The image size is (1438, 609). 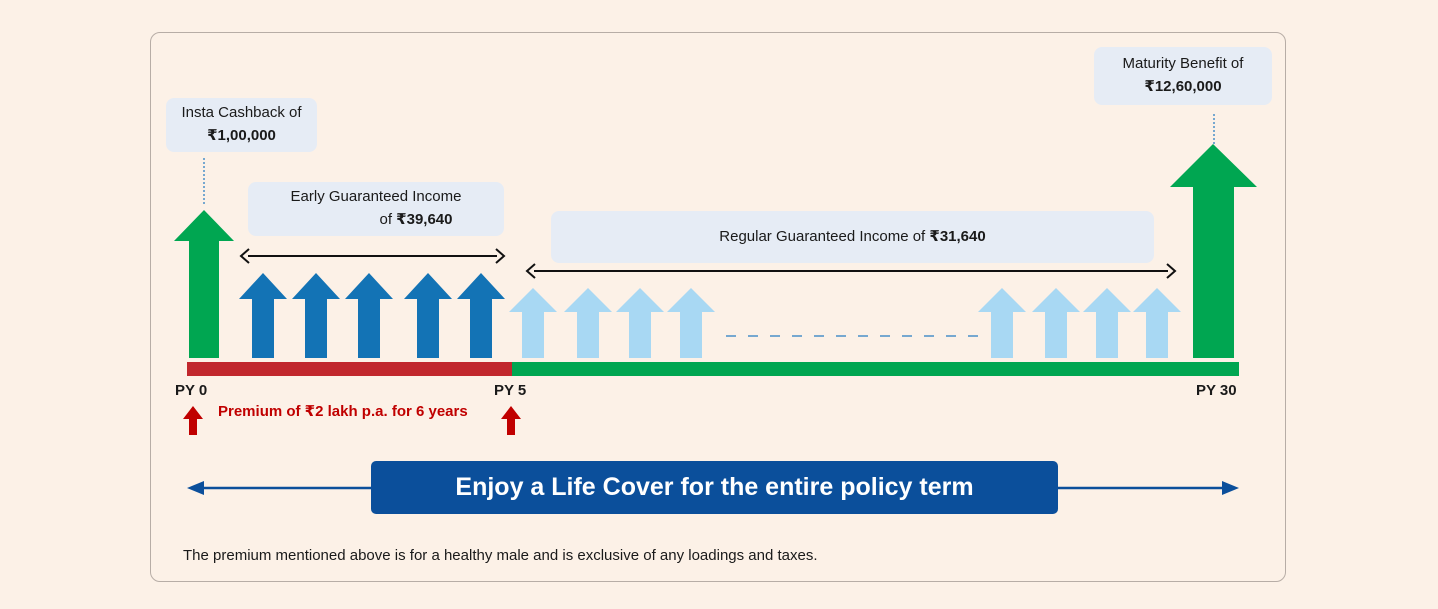 I want to click on cashback-arrow-icon, so click(x=204, y=284).